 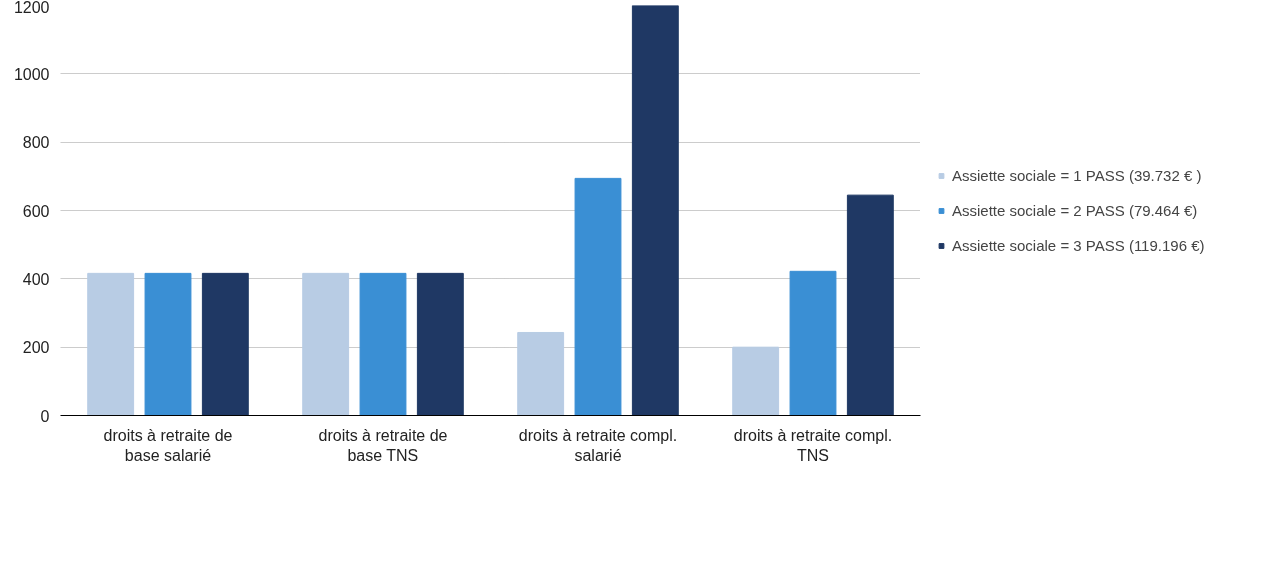 I want to click on y-tick-label: 400, so click(x=36, y=279).